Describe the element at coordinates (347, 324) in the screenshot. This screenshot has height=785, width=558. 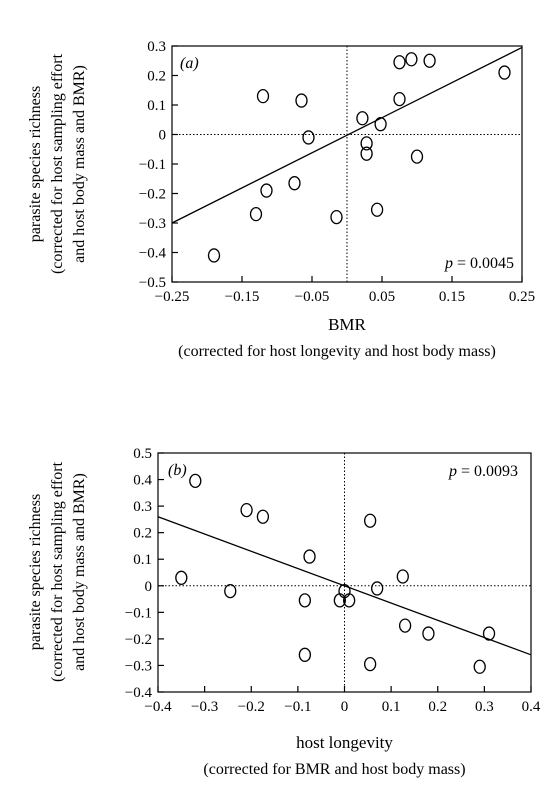
I see `x-axis-label: BMR` at that location.